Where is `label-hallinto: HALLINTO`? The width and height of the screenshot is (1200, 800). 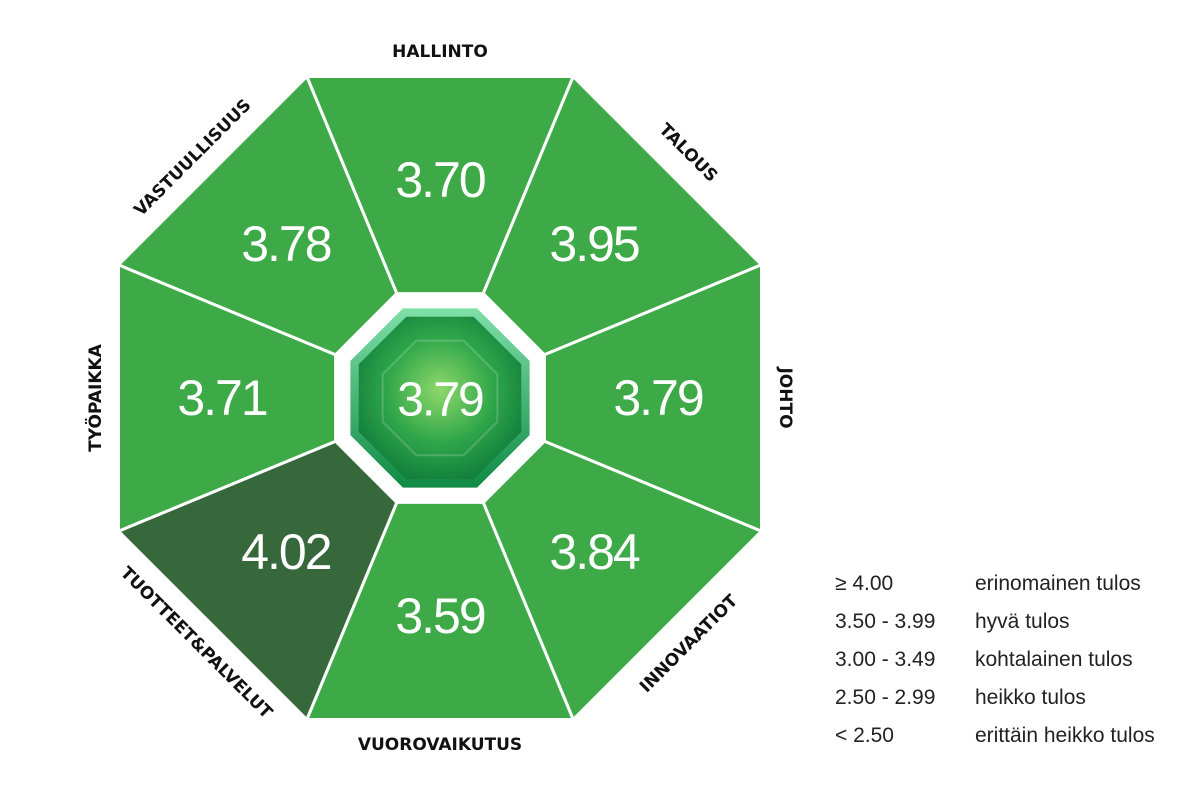
label-hallinto: HALLINTO is located at coordinates (440, 52).